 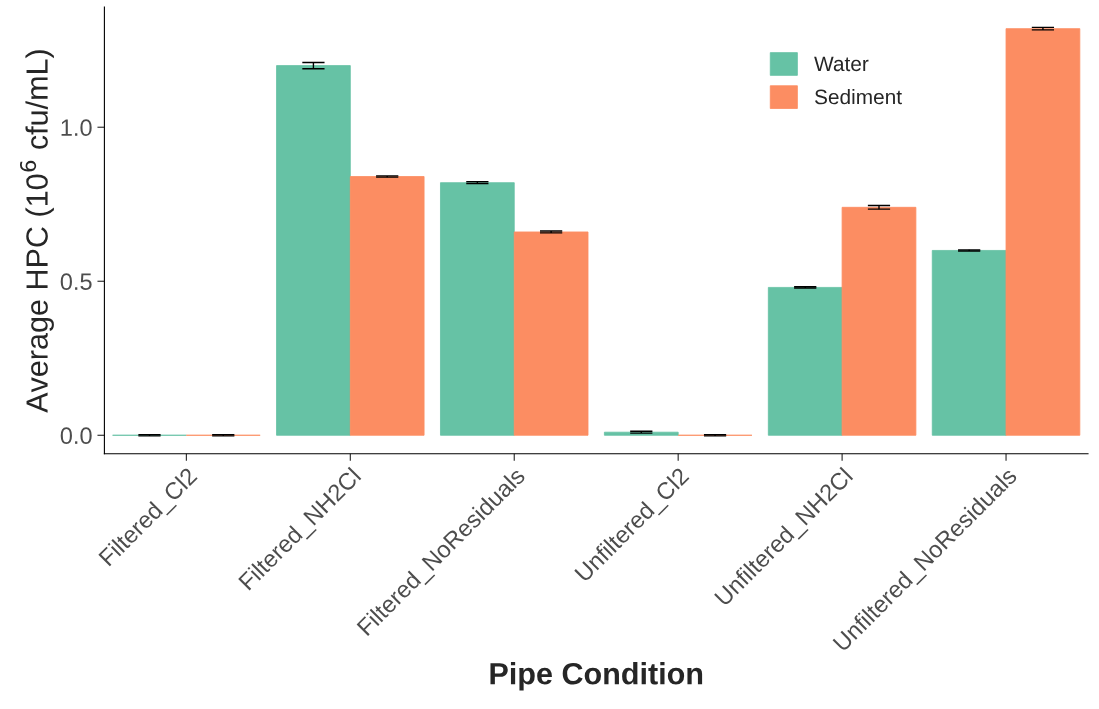 I want to click on y-tick-label: 0.0, so click(x=76, y=436).